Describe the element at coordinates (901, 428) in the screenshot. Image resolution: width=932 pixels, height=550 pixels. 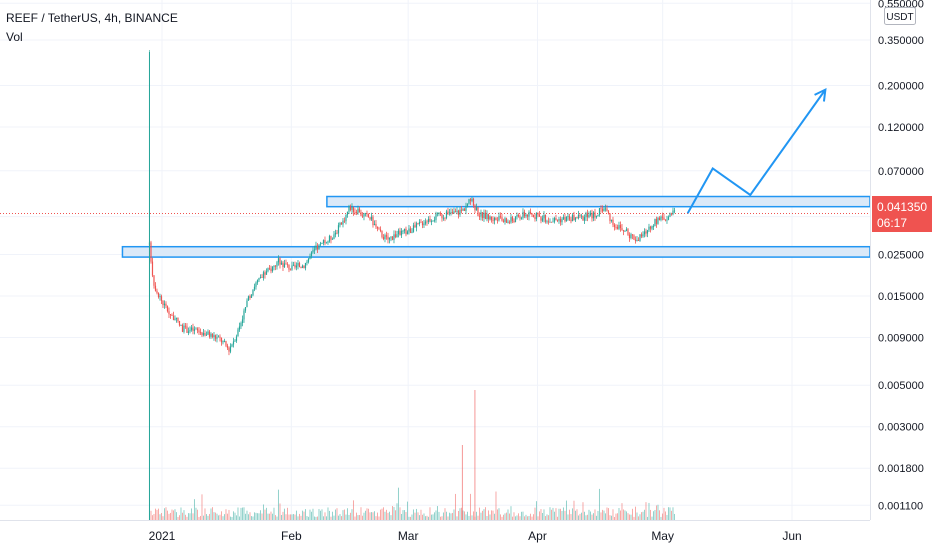
I see `price-tick-label: 0.003000` at that location.